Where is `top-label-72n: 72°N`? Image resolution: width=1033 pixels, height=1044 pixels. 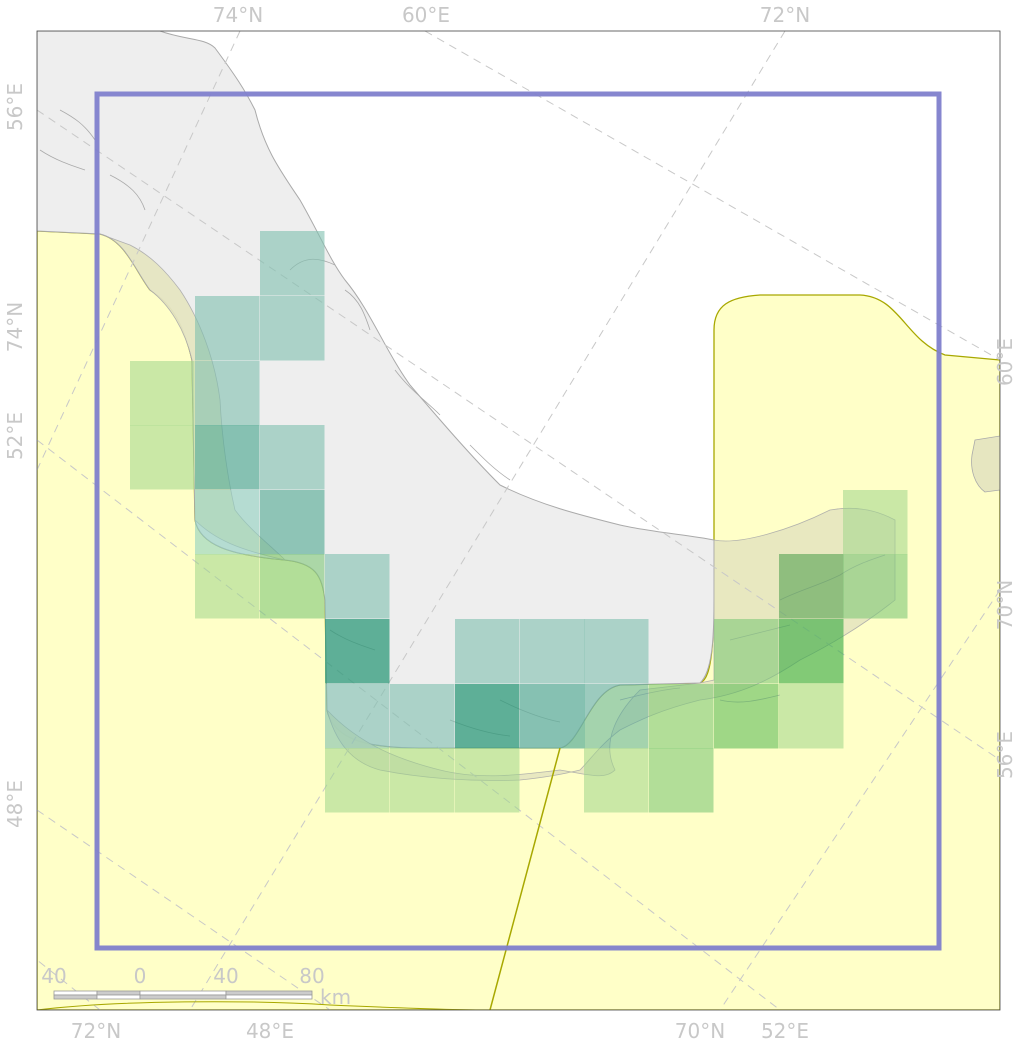 top-label-72n: 72°N is located at coordinates (785, 15).